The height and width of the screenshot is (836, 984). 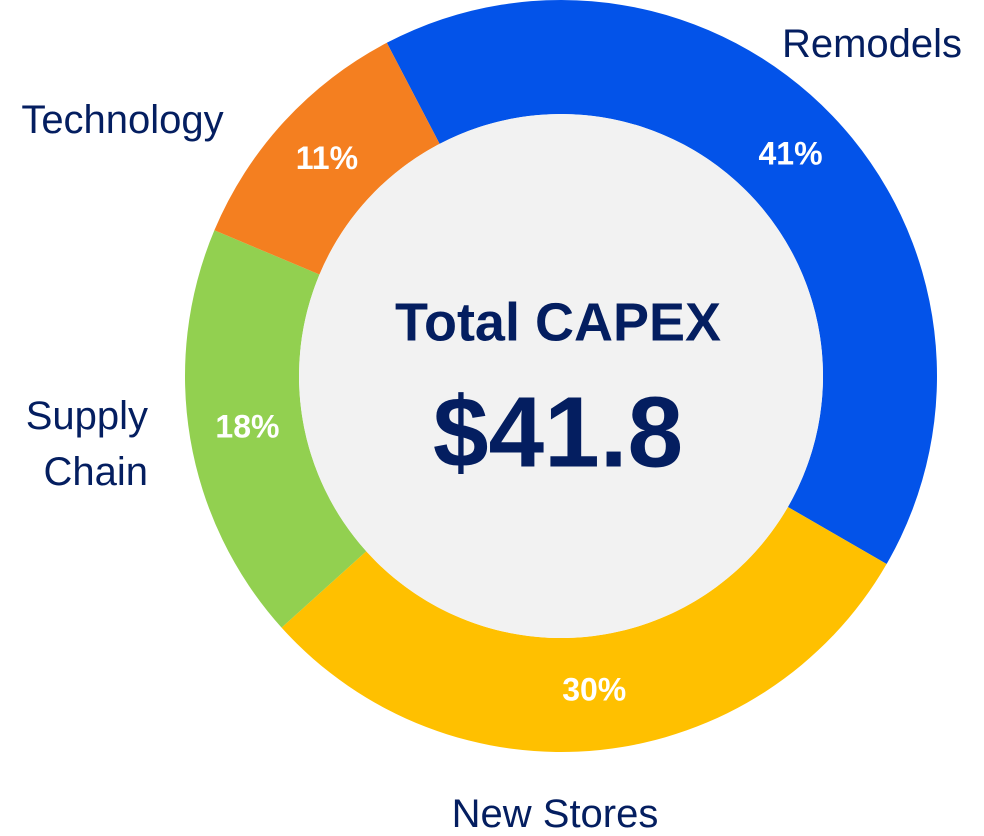 I want to click on category-label: Supply Chain, so click(x=86, y=444).